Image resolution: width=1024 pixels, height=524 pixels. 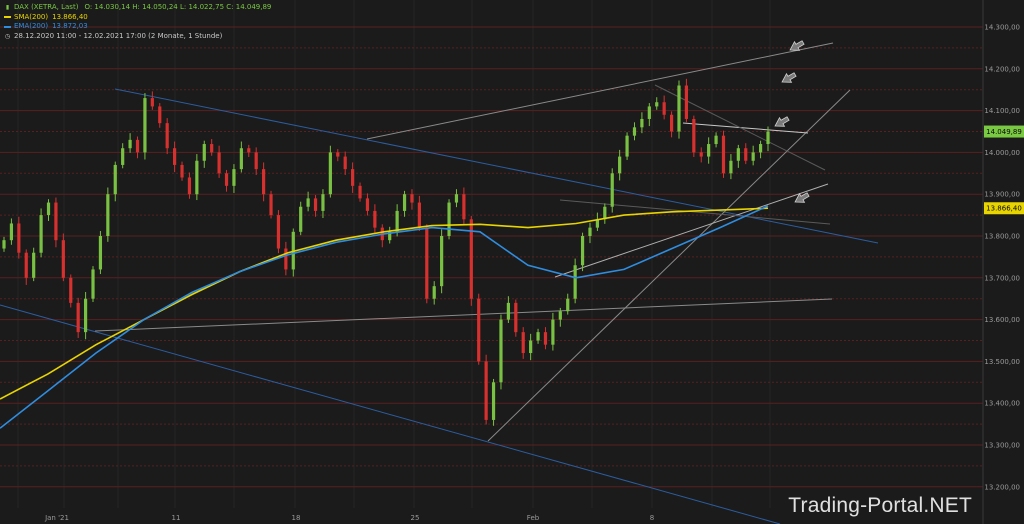 I want to click on last-price-badge, so click(x=1004, y=131).